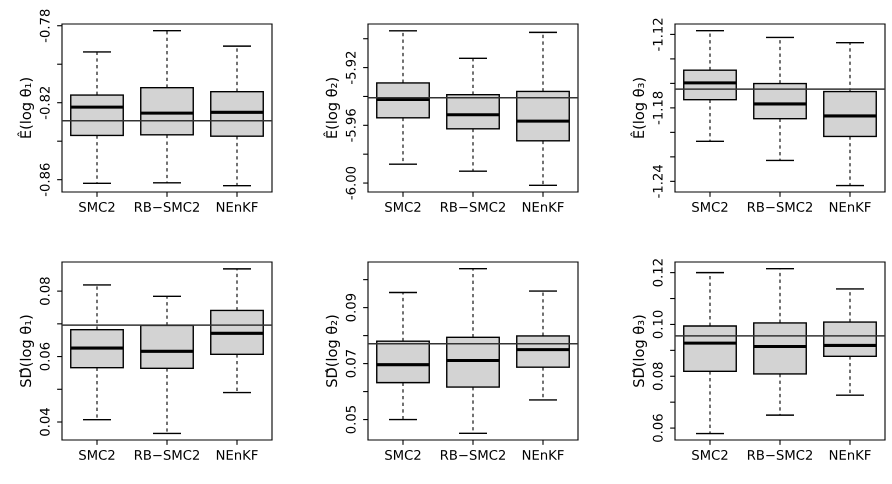  I want to click on y-tick-label: -5.96, so click(351, 125).